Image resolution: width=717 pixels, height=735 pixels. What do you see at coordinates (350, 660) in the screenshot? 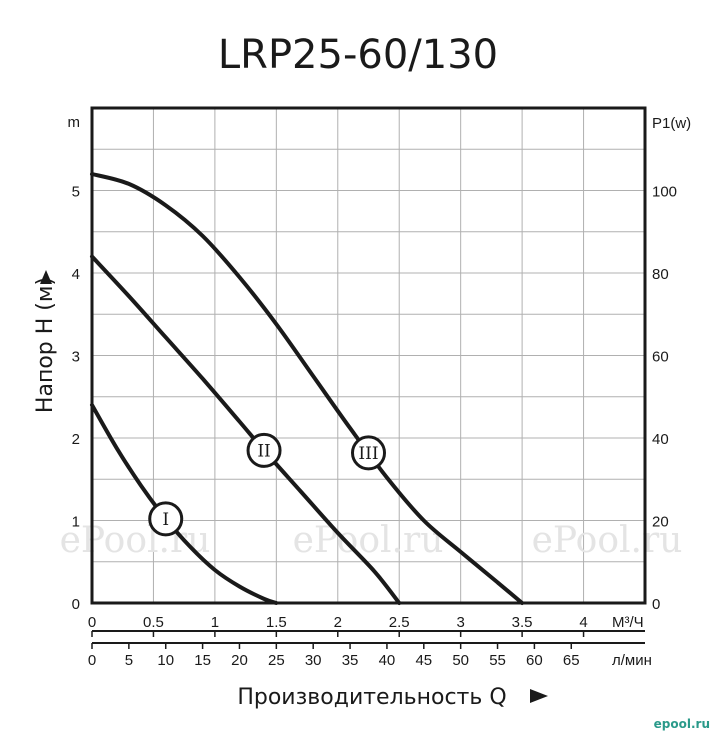
I see `x-tick-label-lmin: 35` at bounding box center [350, 660].